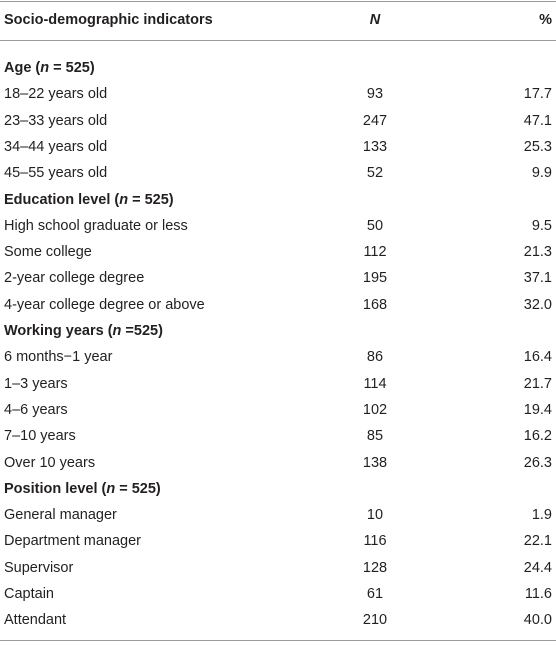 This screenshot has height=645, width=556. What do you see at coordinates (62, 199) in the screenshot?
I see `title-part: Education level (` at bounding box center [62, 199].